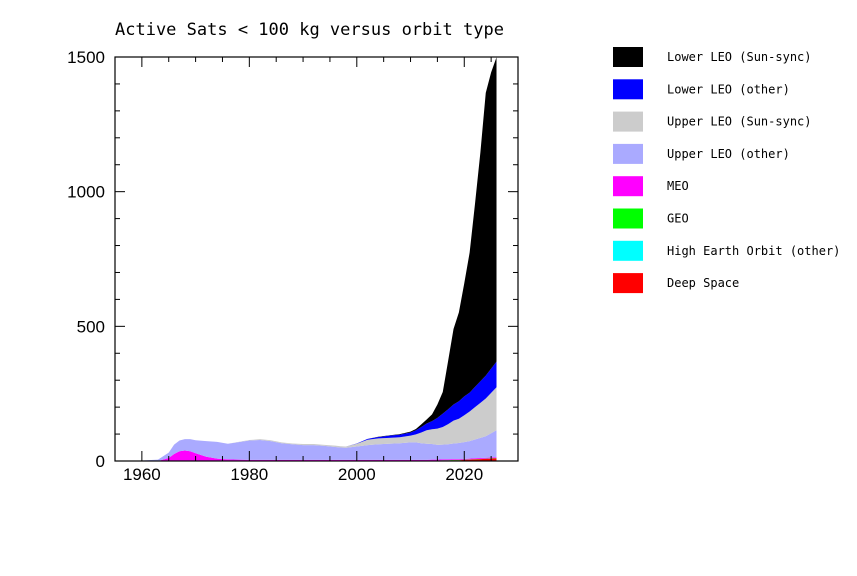  I want to click on legend-swatch-upper-leo-other, so click(628, 153).